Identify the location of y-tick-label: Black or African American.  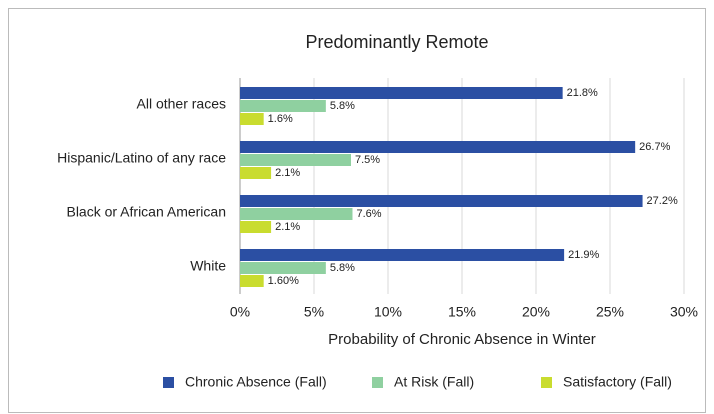
(146, 212).